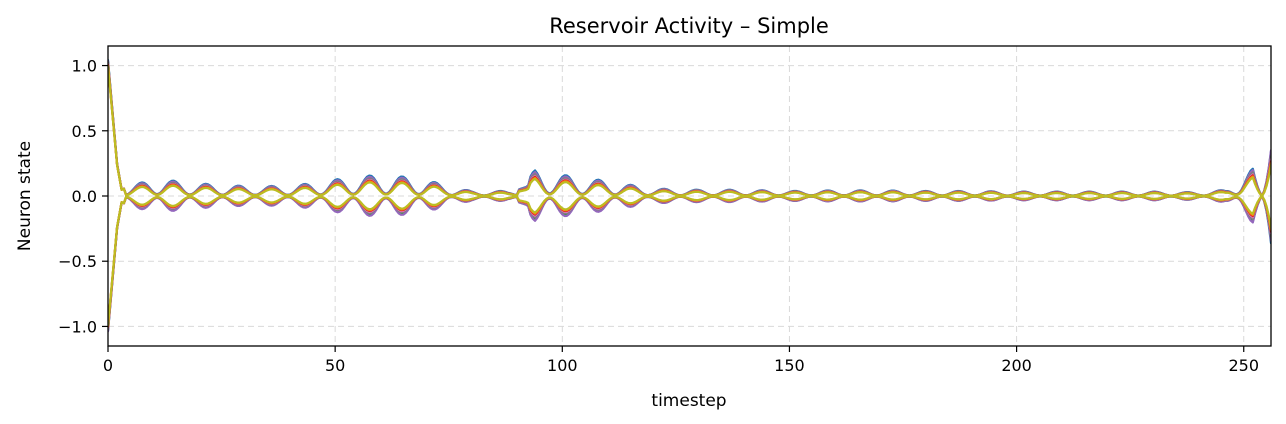  What do you see at coordinates (84, 131) in the screenshot?
I see `y-tick-label: 0.5` at bounding box center [84, 131].